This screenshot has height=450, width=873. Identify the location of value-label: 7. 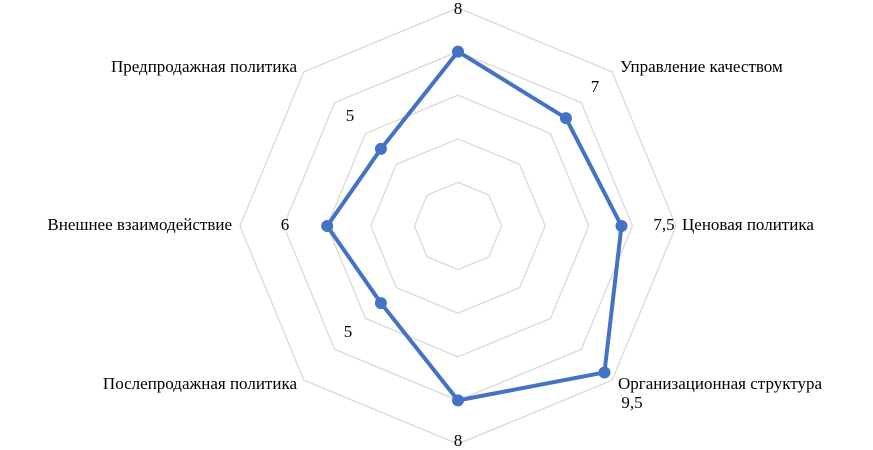
(595, 86).